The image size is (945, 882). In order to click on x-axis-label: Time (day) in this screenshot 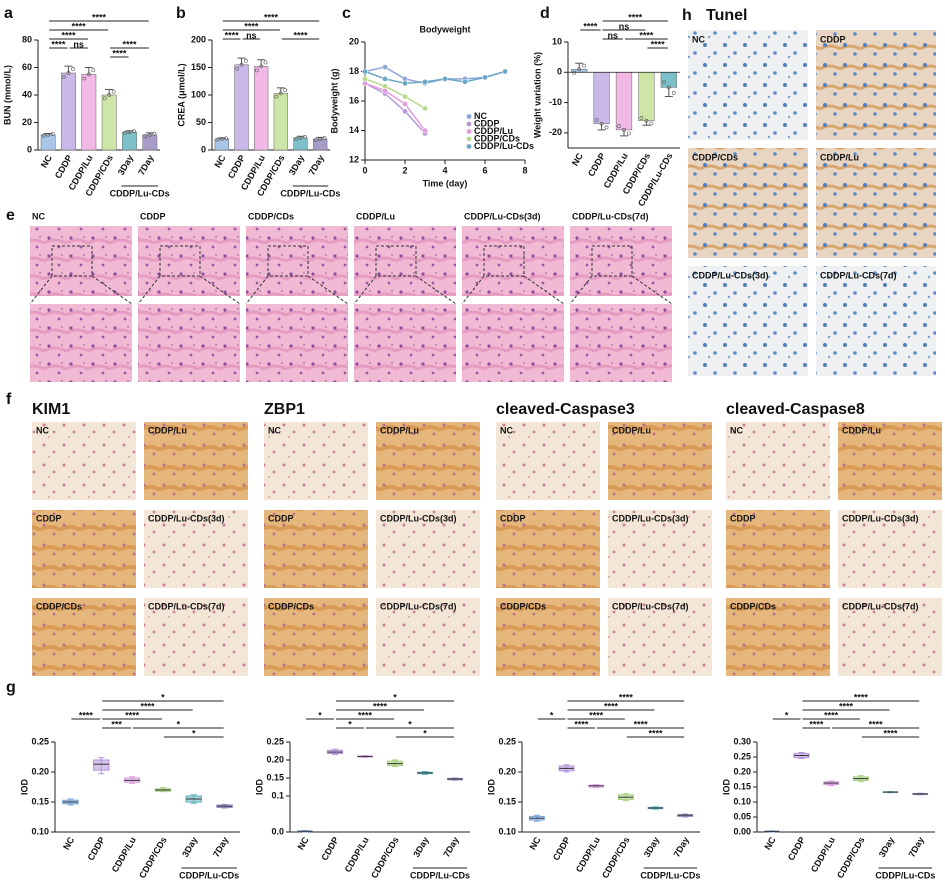, I will do `click(445, 183)`.